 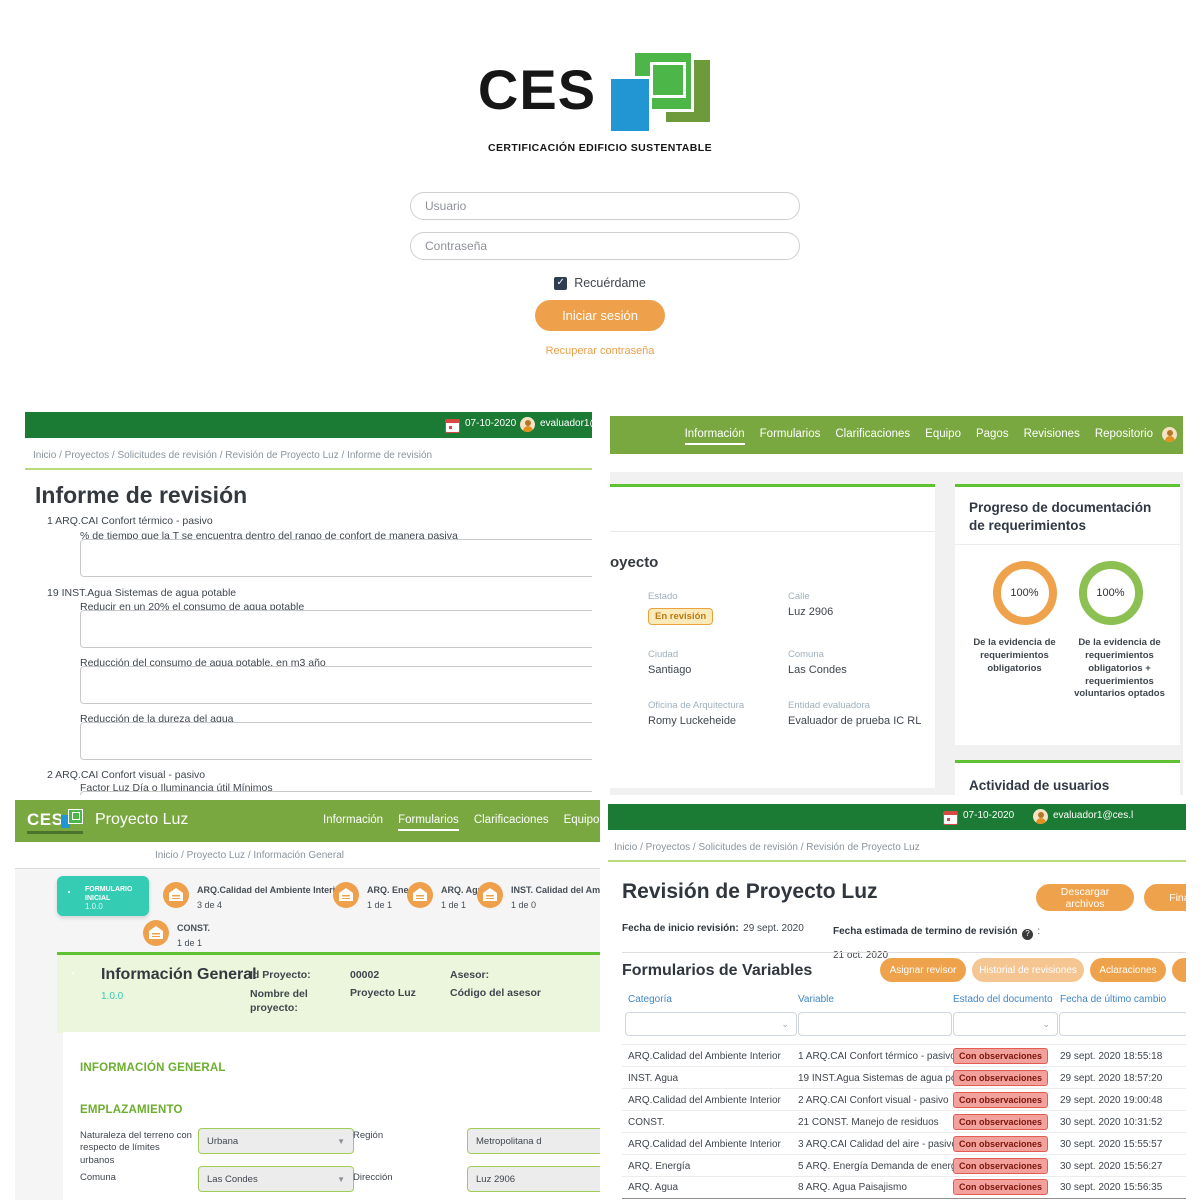 I want to click on ces-logo: CES, so click(x=600, y=95).